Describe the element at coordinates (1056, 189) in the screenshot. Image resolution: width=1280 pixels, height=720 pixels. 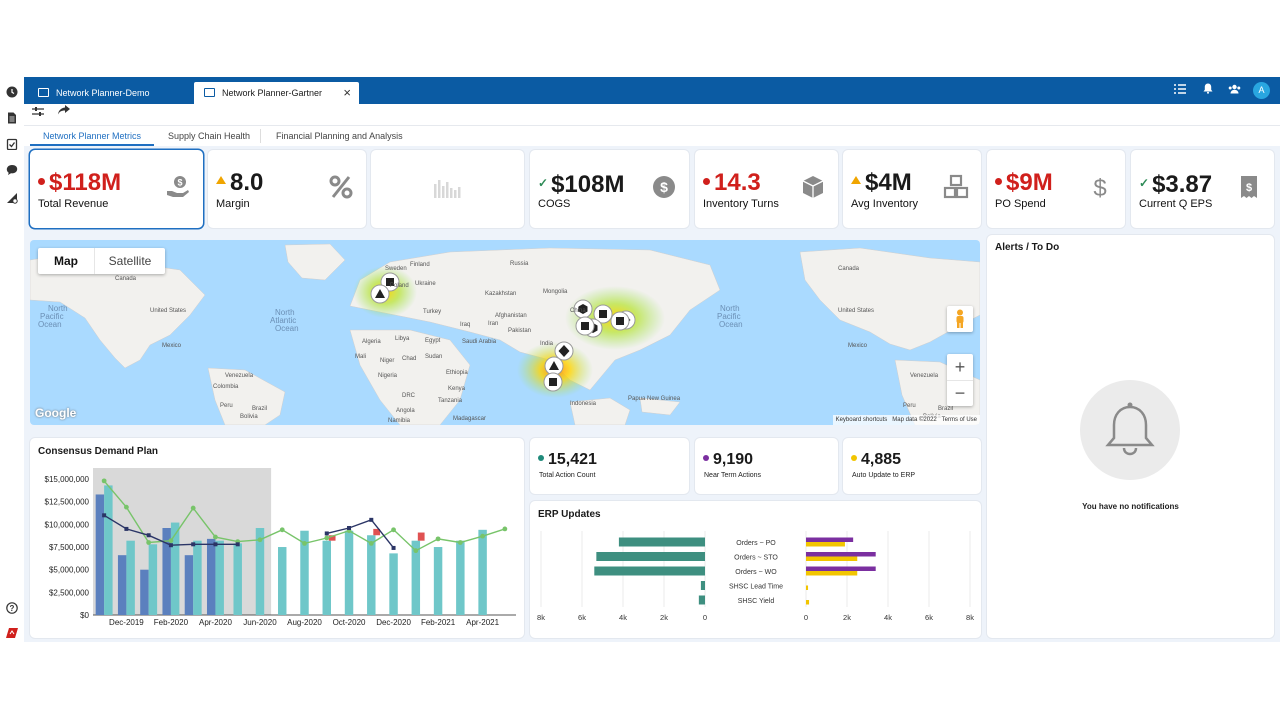
I see `kpi-card-po-spend: $9M PO Spend $` at that location.